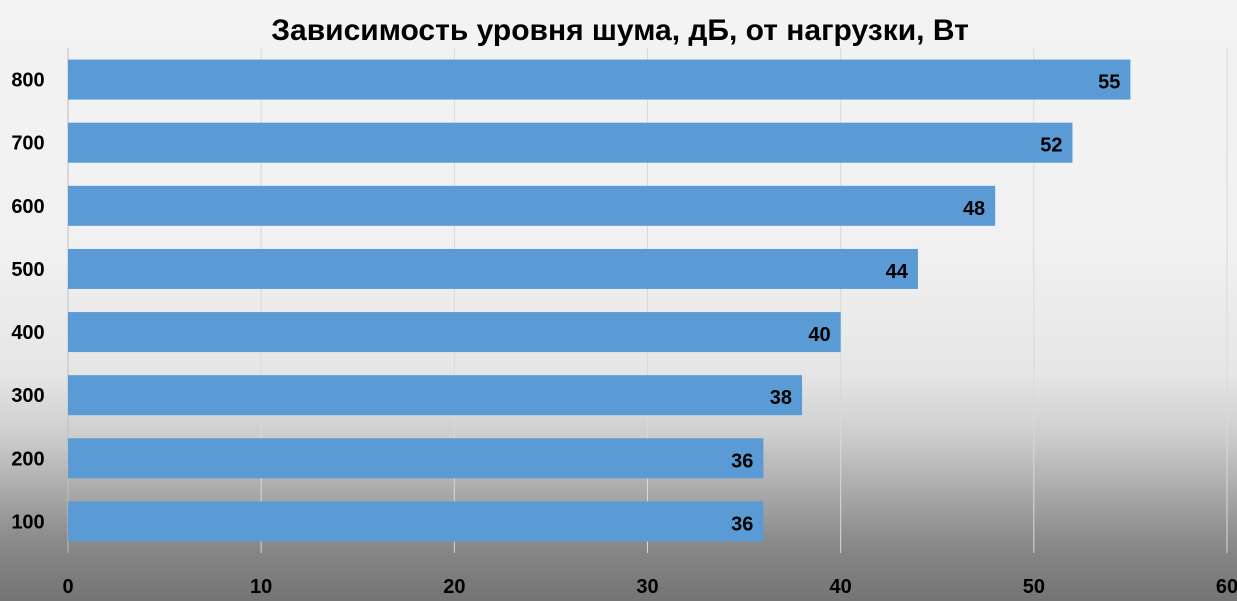 The width and height of the screenshot is (1237, 601). Describe the element at coordinates (27, 81) in the screenshot. I see `category-label: 800` at that location.